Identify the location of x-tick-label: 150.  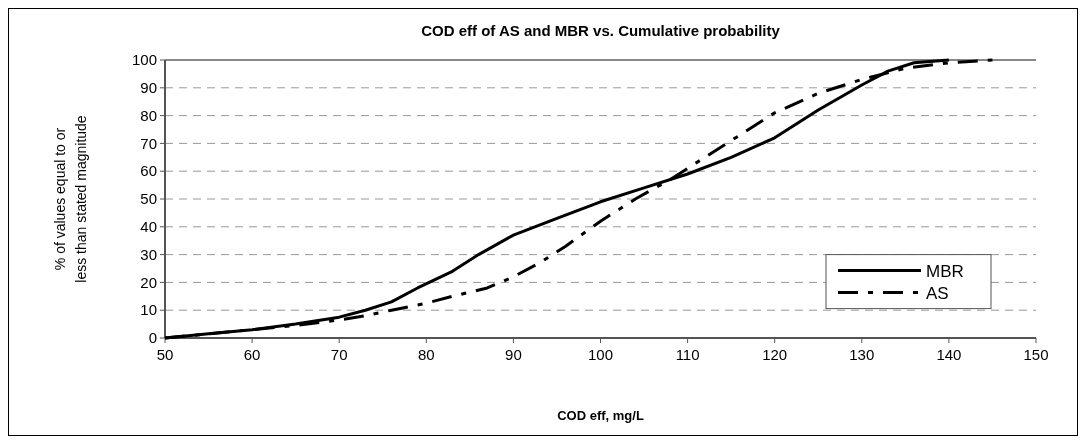
(1036, 354).